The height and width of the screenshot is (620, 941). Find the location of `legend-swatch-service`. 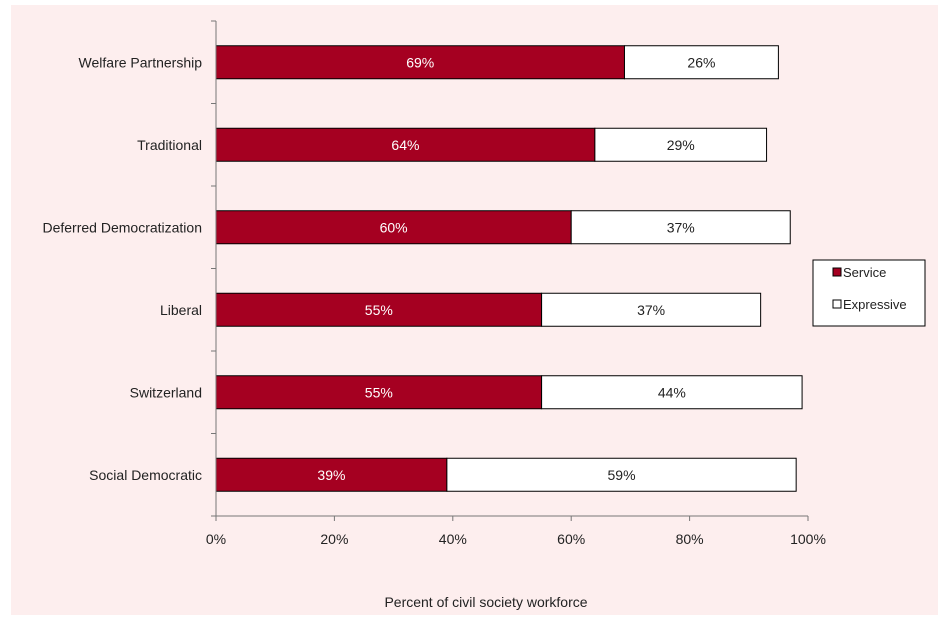

legend-swatch-service is located at coordinates (837, 272).